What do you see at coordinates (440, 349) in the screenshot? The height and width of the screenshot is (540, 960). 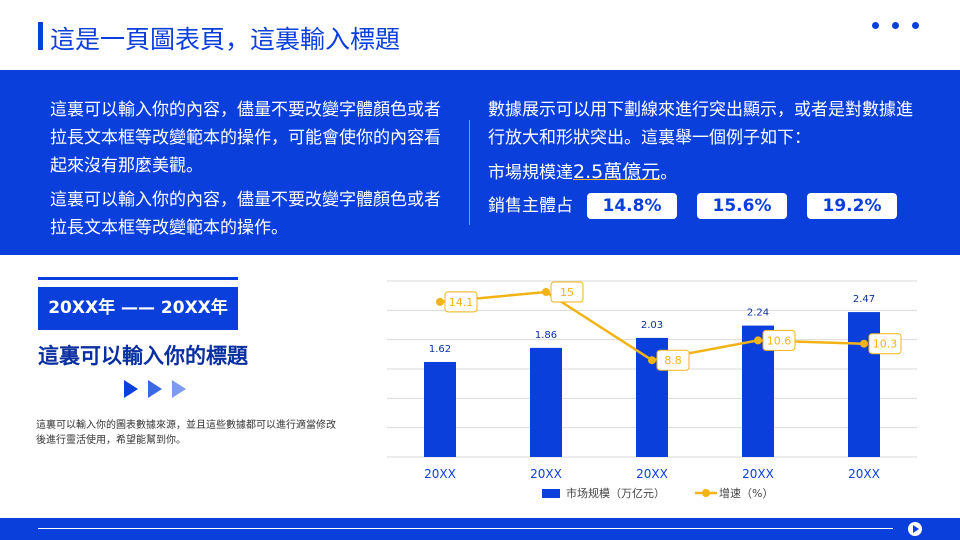 I see `data-label: 1.62` at bounding box center [440, 349].